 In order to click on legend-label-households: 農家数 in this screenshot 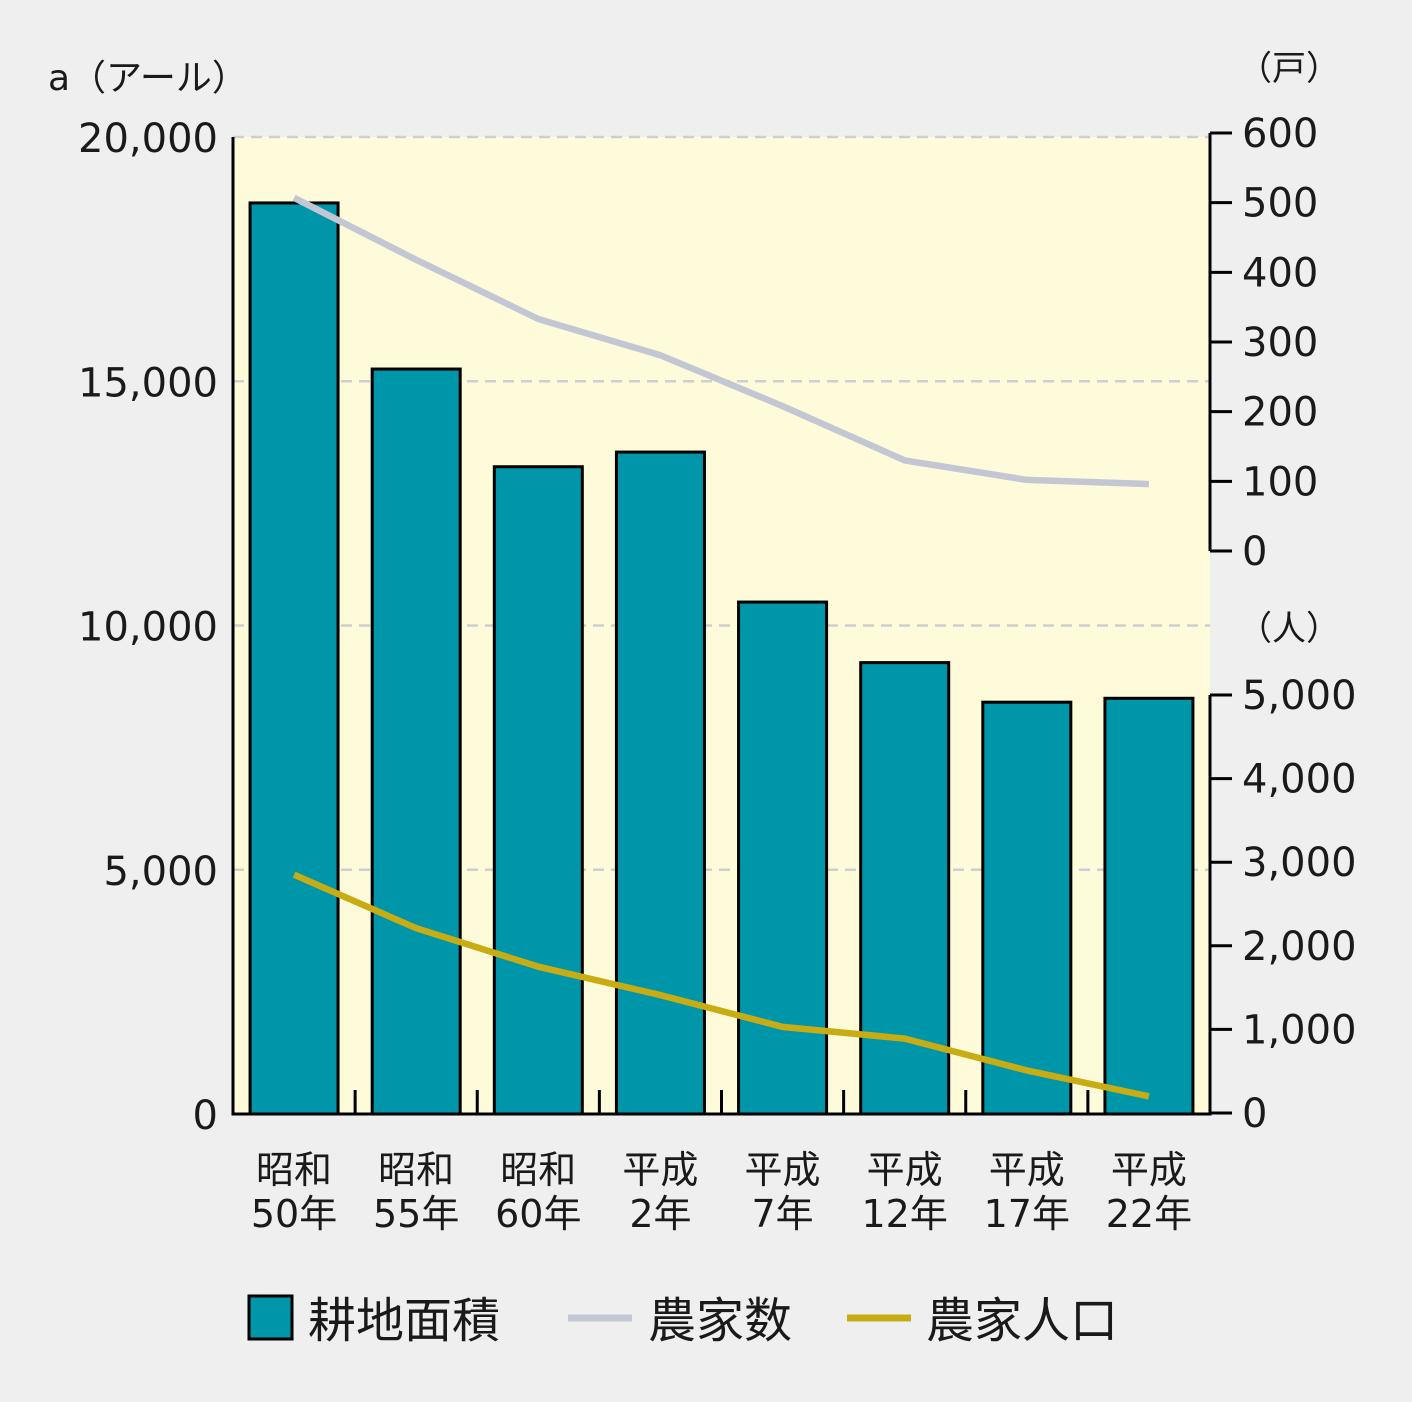, I will do `click(720, 1321)`.